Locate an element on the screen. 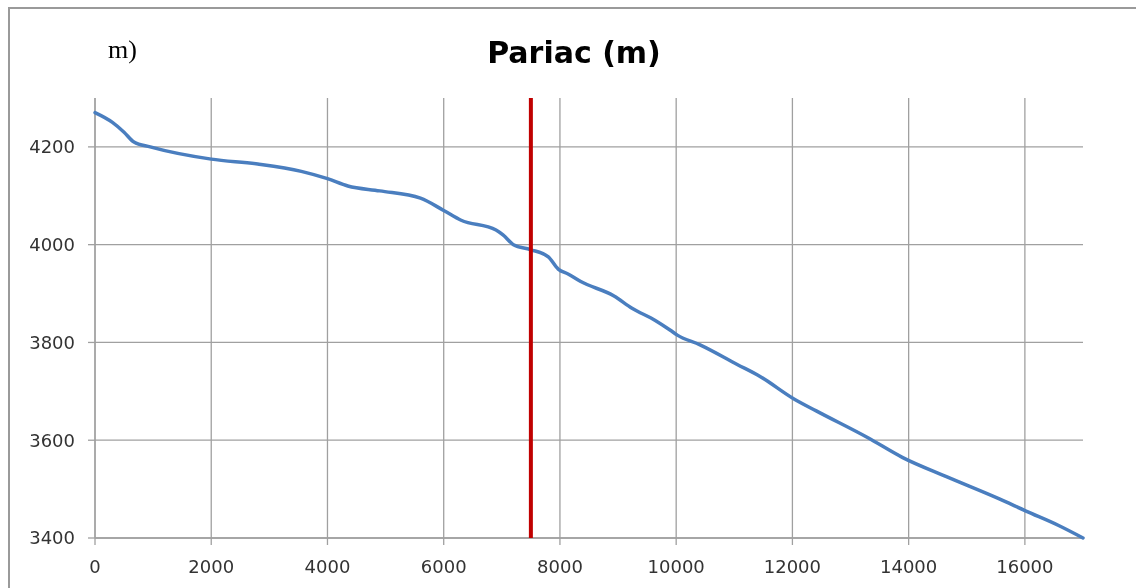 This screenshot has width=1136, height=588. y-tick-label: 4000 is located at coordinates (52, 244).